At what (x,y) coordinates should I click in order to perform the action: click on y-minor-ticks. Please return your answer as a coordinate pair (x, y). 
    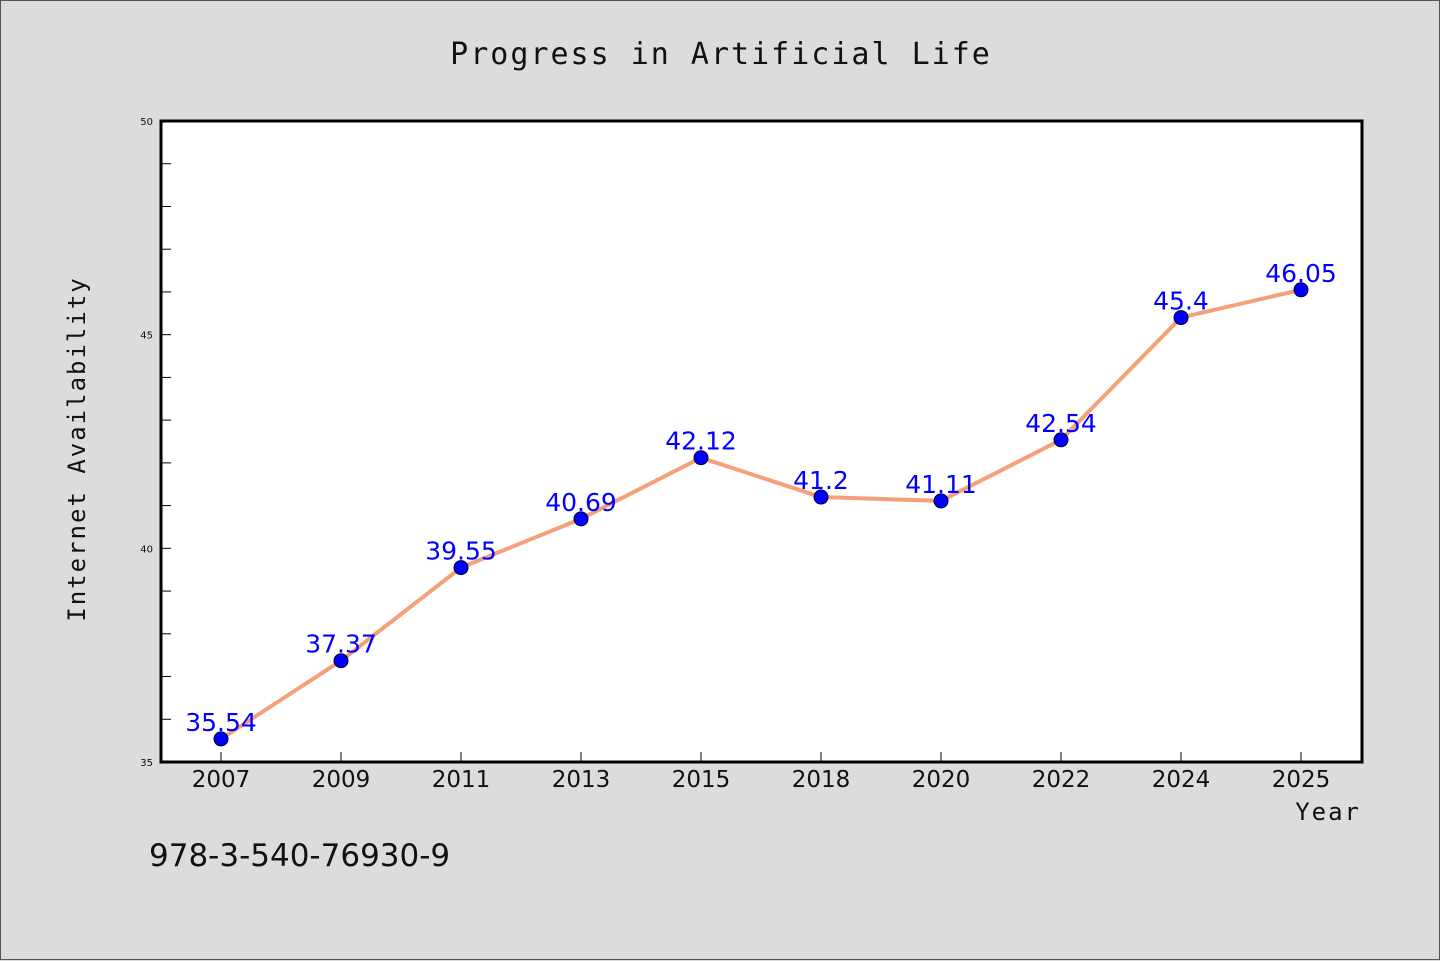
    Looking at the image, I should click on (166, 441).